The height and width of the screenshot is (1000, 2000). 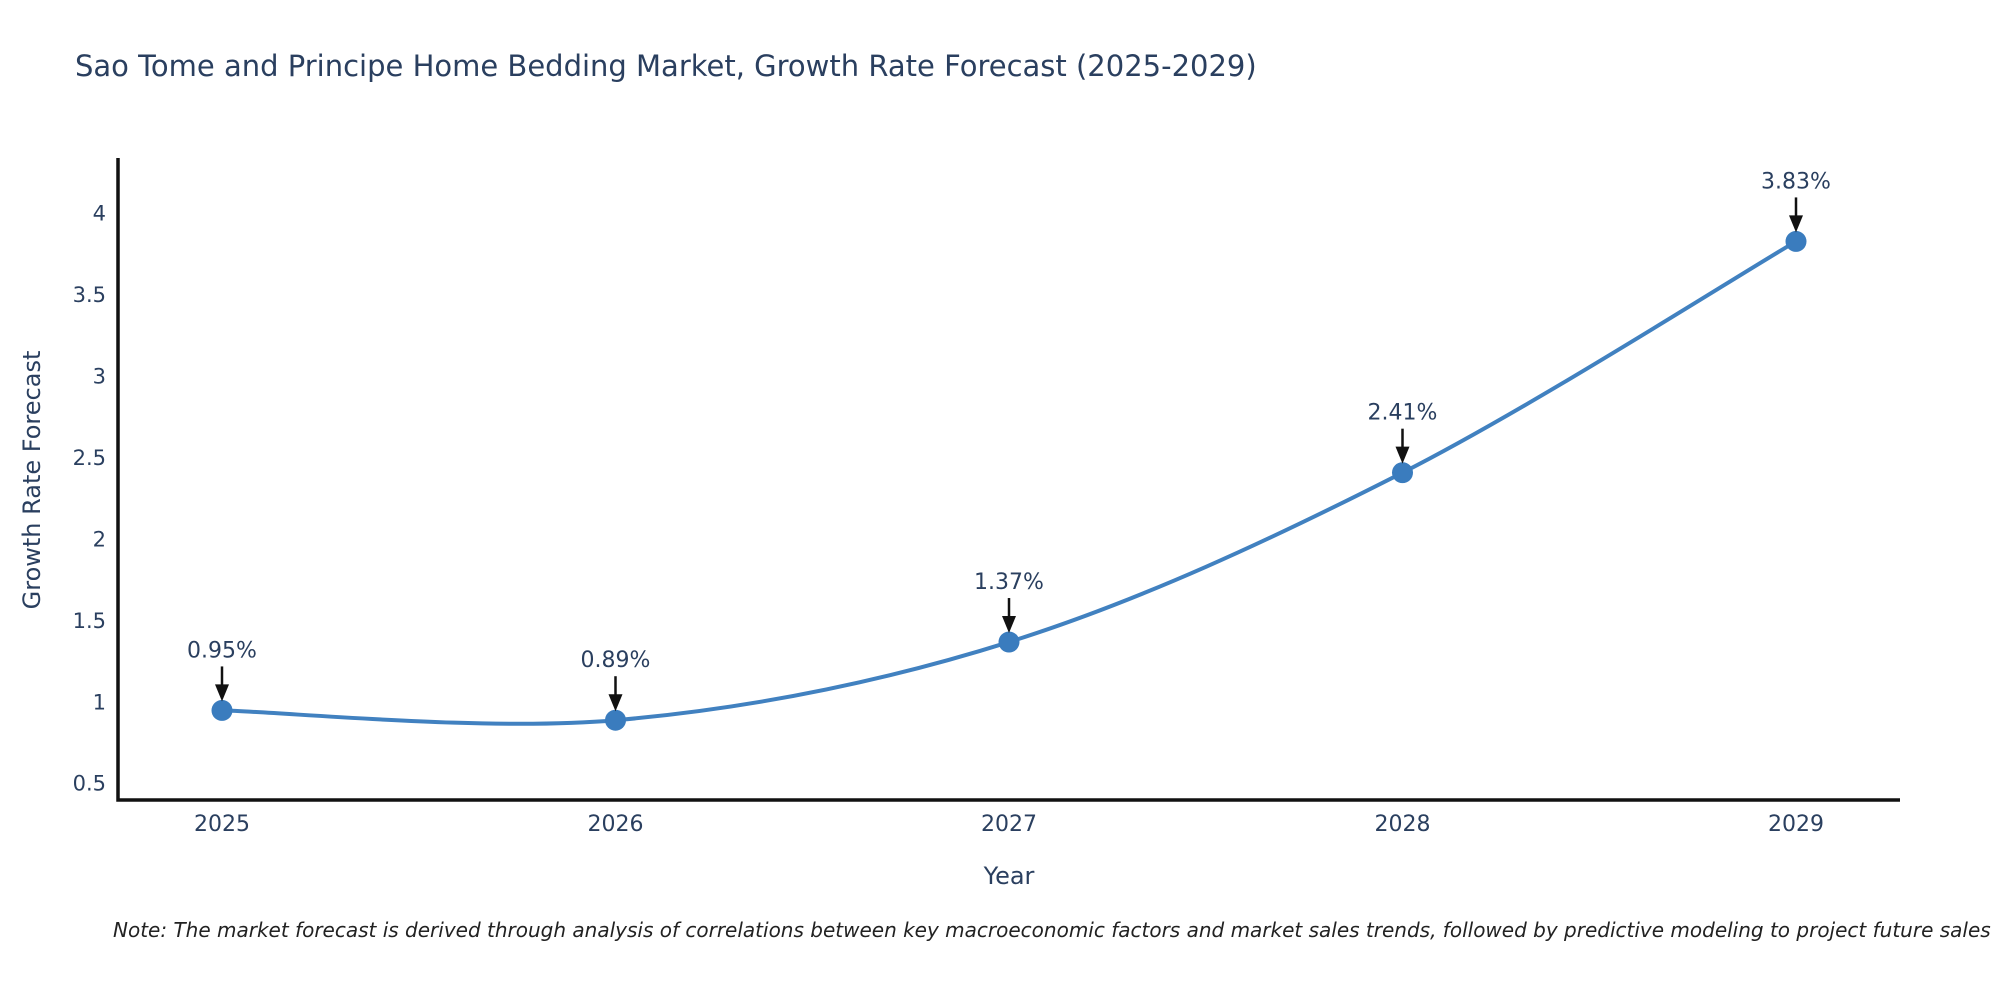 What do you see at coordinates (99, 702) in the screenshot?
I see `y-tick-label: 1` at bounding box center [99, 702].